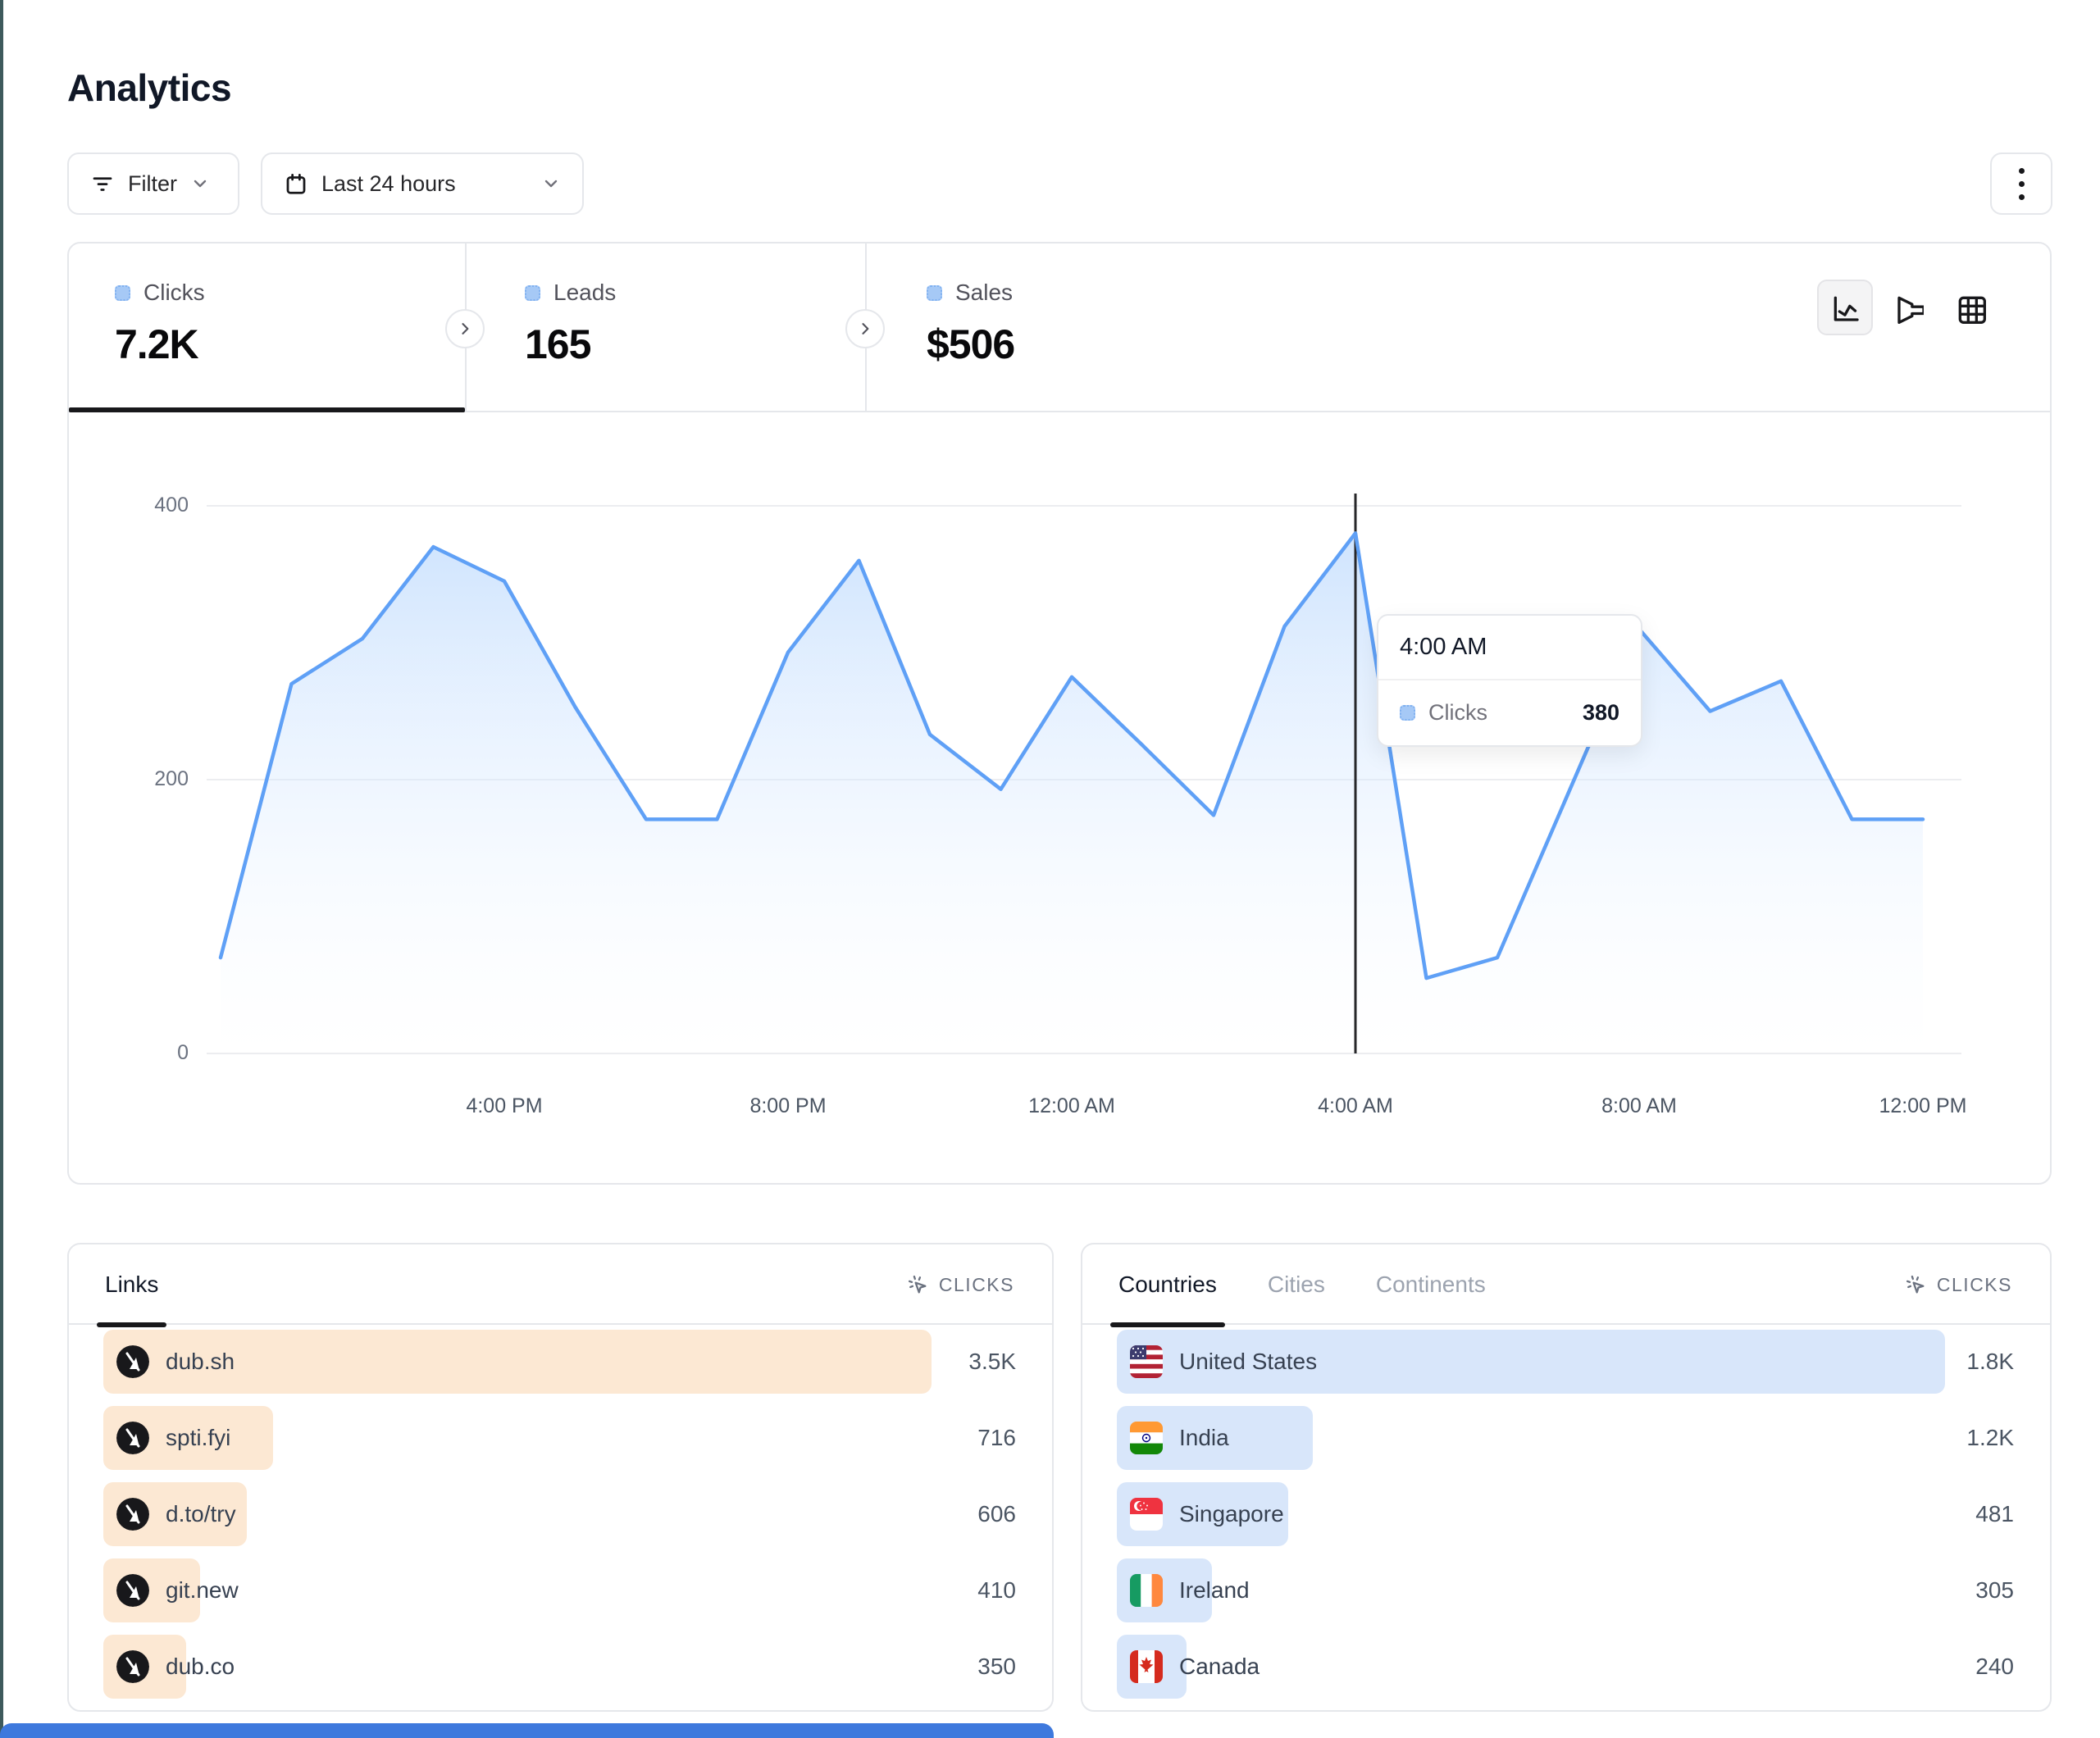 This screenshot has width=2100, height=1738. I want to click on row-value: 716, so click(996, 1437).